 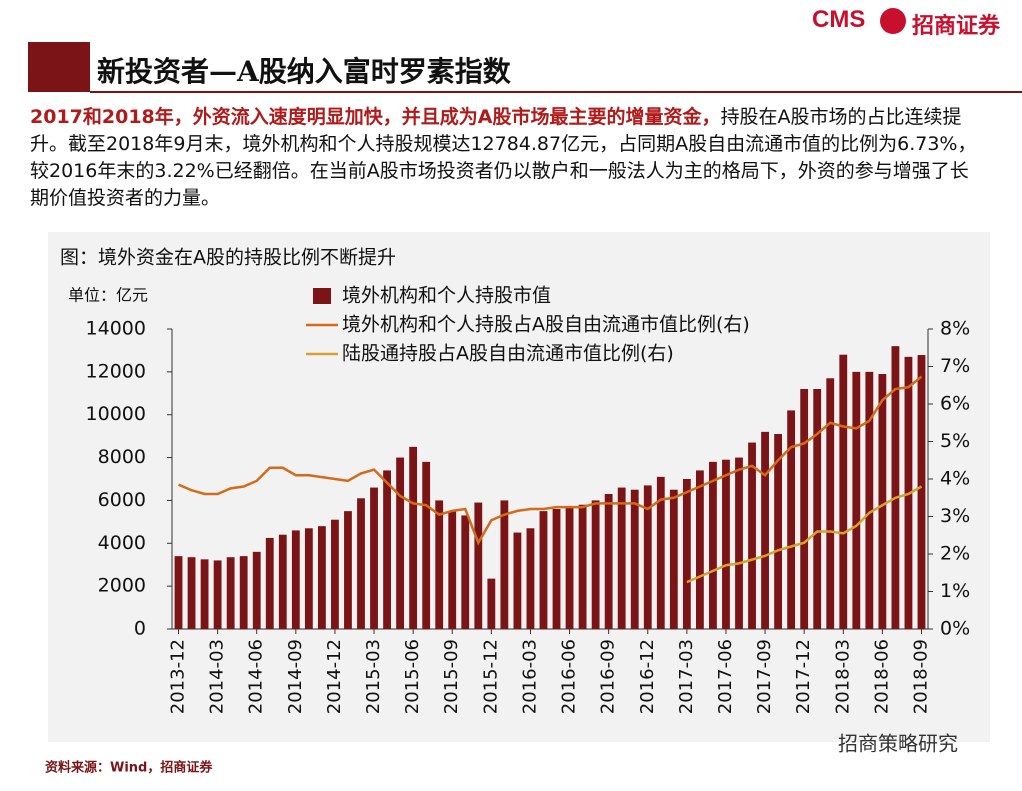 What do you see at coordinates (898, 744) in the screenshot?
I see `watermark: 招商策略研究` at bounding box center [898, 744].